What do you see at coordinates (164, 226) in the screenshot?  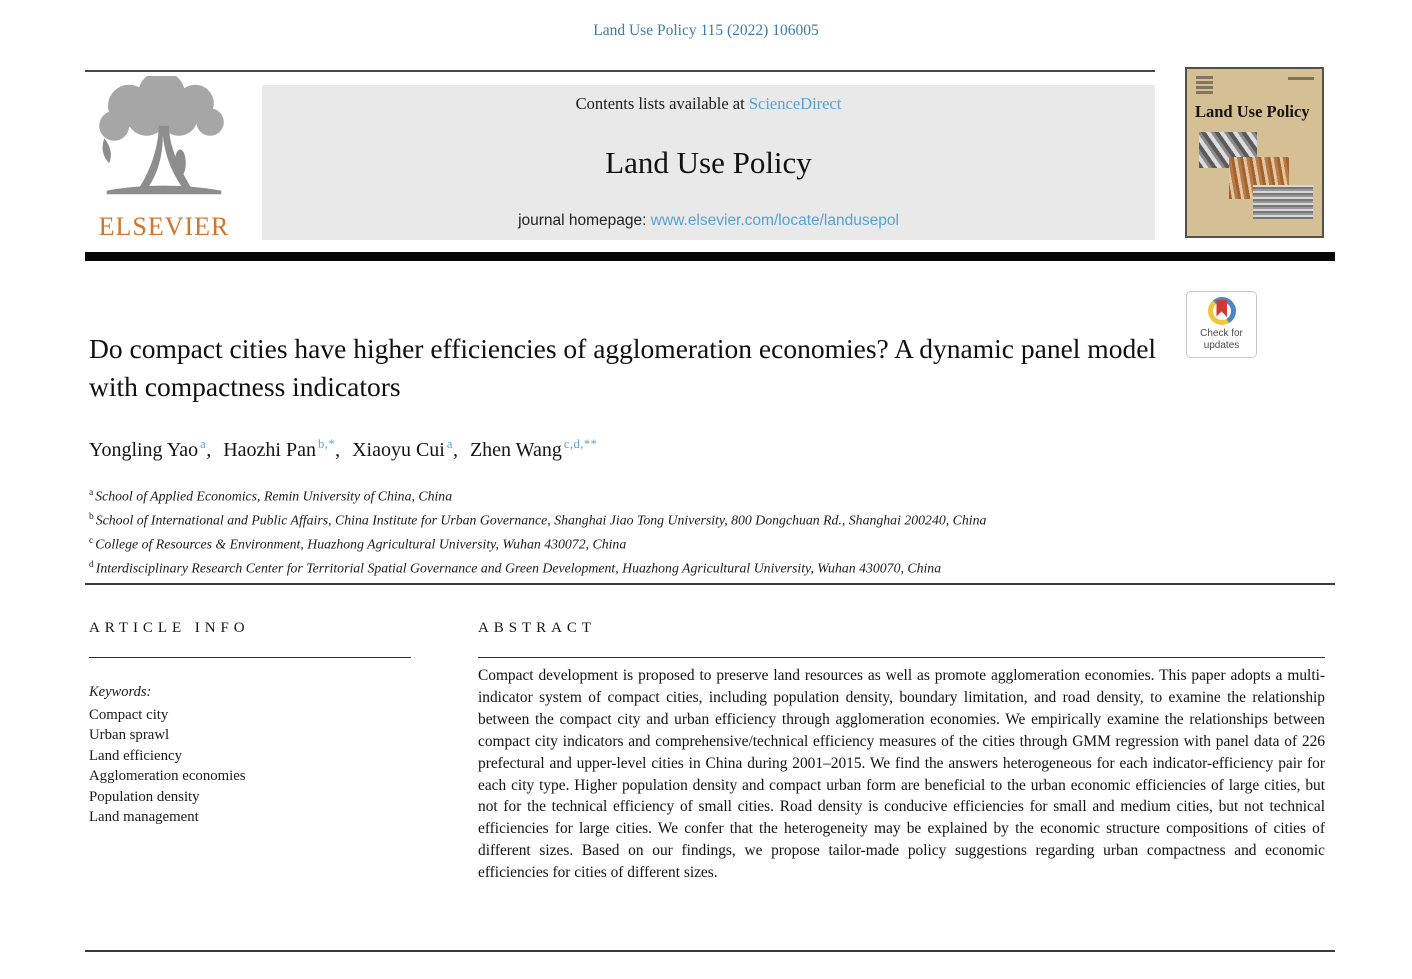 I see `elsevier-wordmark: ELSEVIER` at bounding box center [164, 226].